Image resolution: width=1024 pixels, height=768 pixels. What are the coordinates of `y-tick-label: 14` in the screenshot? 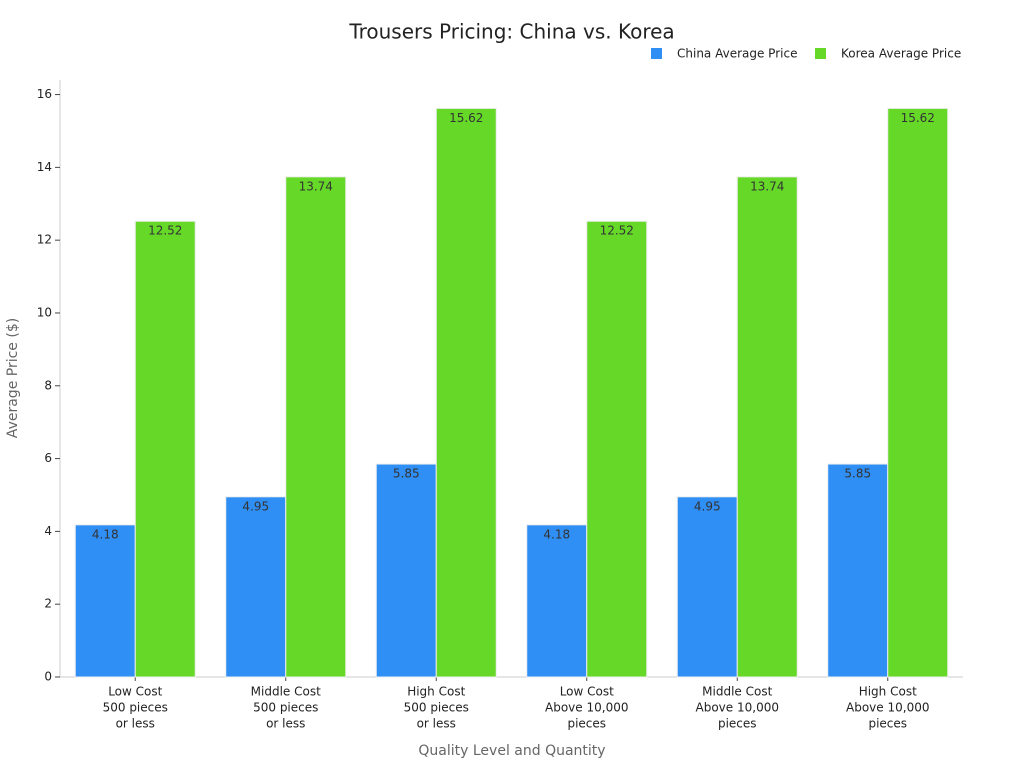 It's located at (44, 167).